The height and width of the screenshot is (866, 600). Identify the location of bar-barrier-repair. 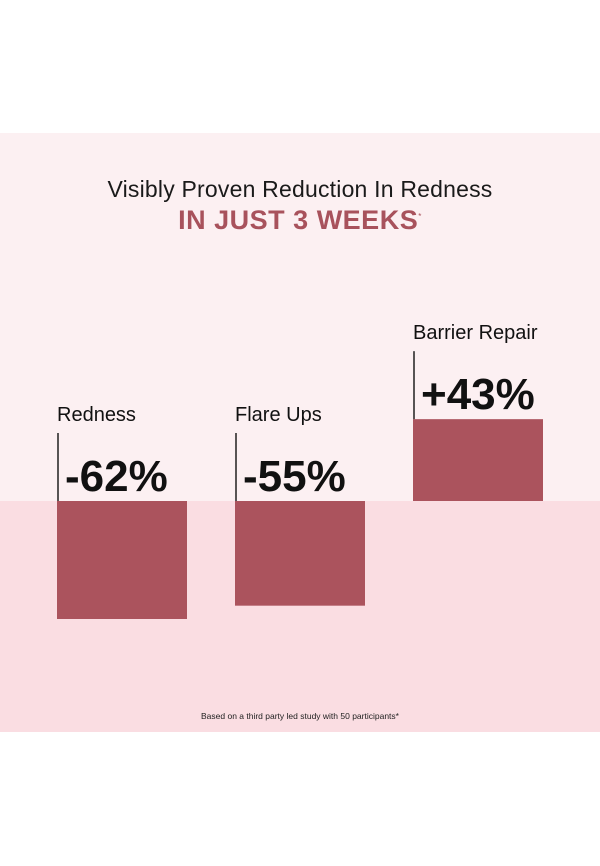
(478, 460).